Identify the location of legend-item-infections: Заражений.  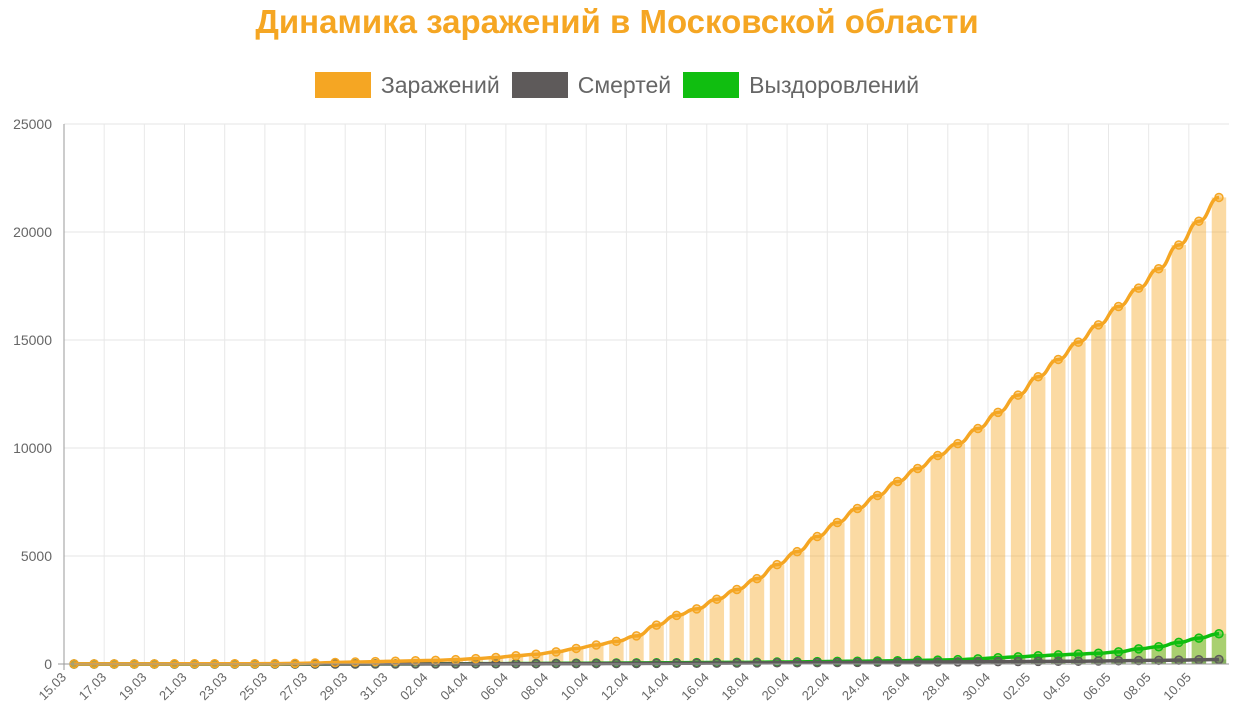
(407, 85).